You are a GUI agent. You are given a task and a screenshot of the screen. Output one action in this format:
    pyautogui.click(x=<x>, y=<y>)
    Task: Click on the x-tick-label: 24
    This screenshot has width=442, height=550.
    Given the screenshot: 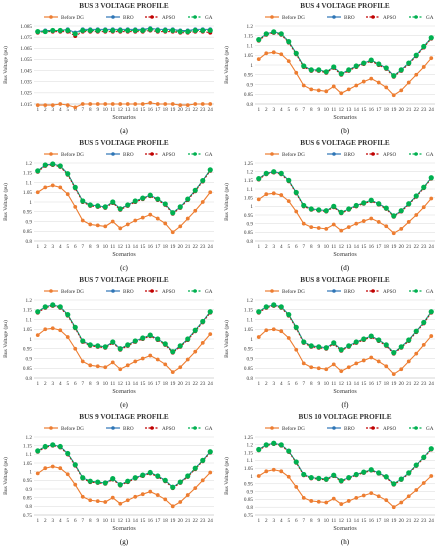 What is the action you would take?
    pyautogui.click(x=211, y=110)
    